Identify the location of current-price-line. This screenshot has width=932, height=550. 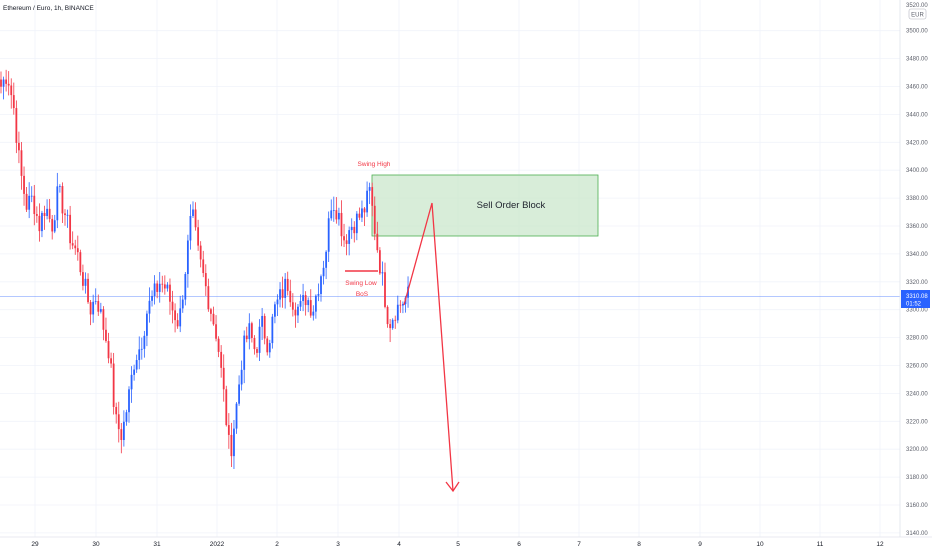
(450, 296).